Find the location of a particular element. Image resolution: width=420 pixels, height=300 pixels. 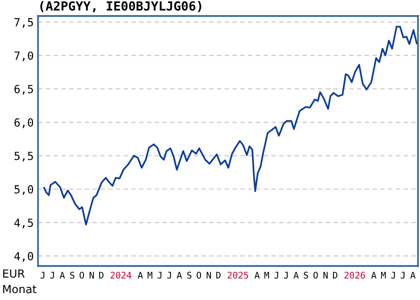

x-tick-label: 2026 is located at coordinates (354, 275).